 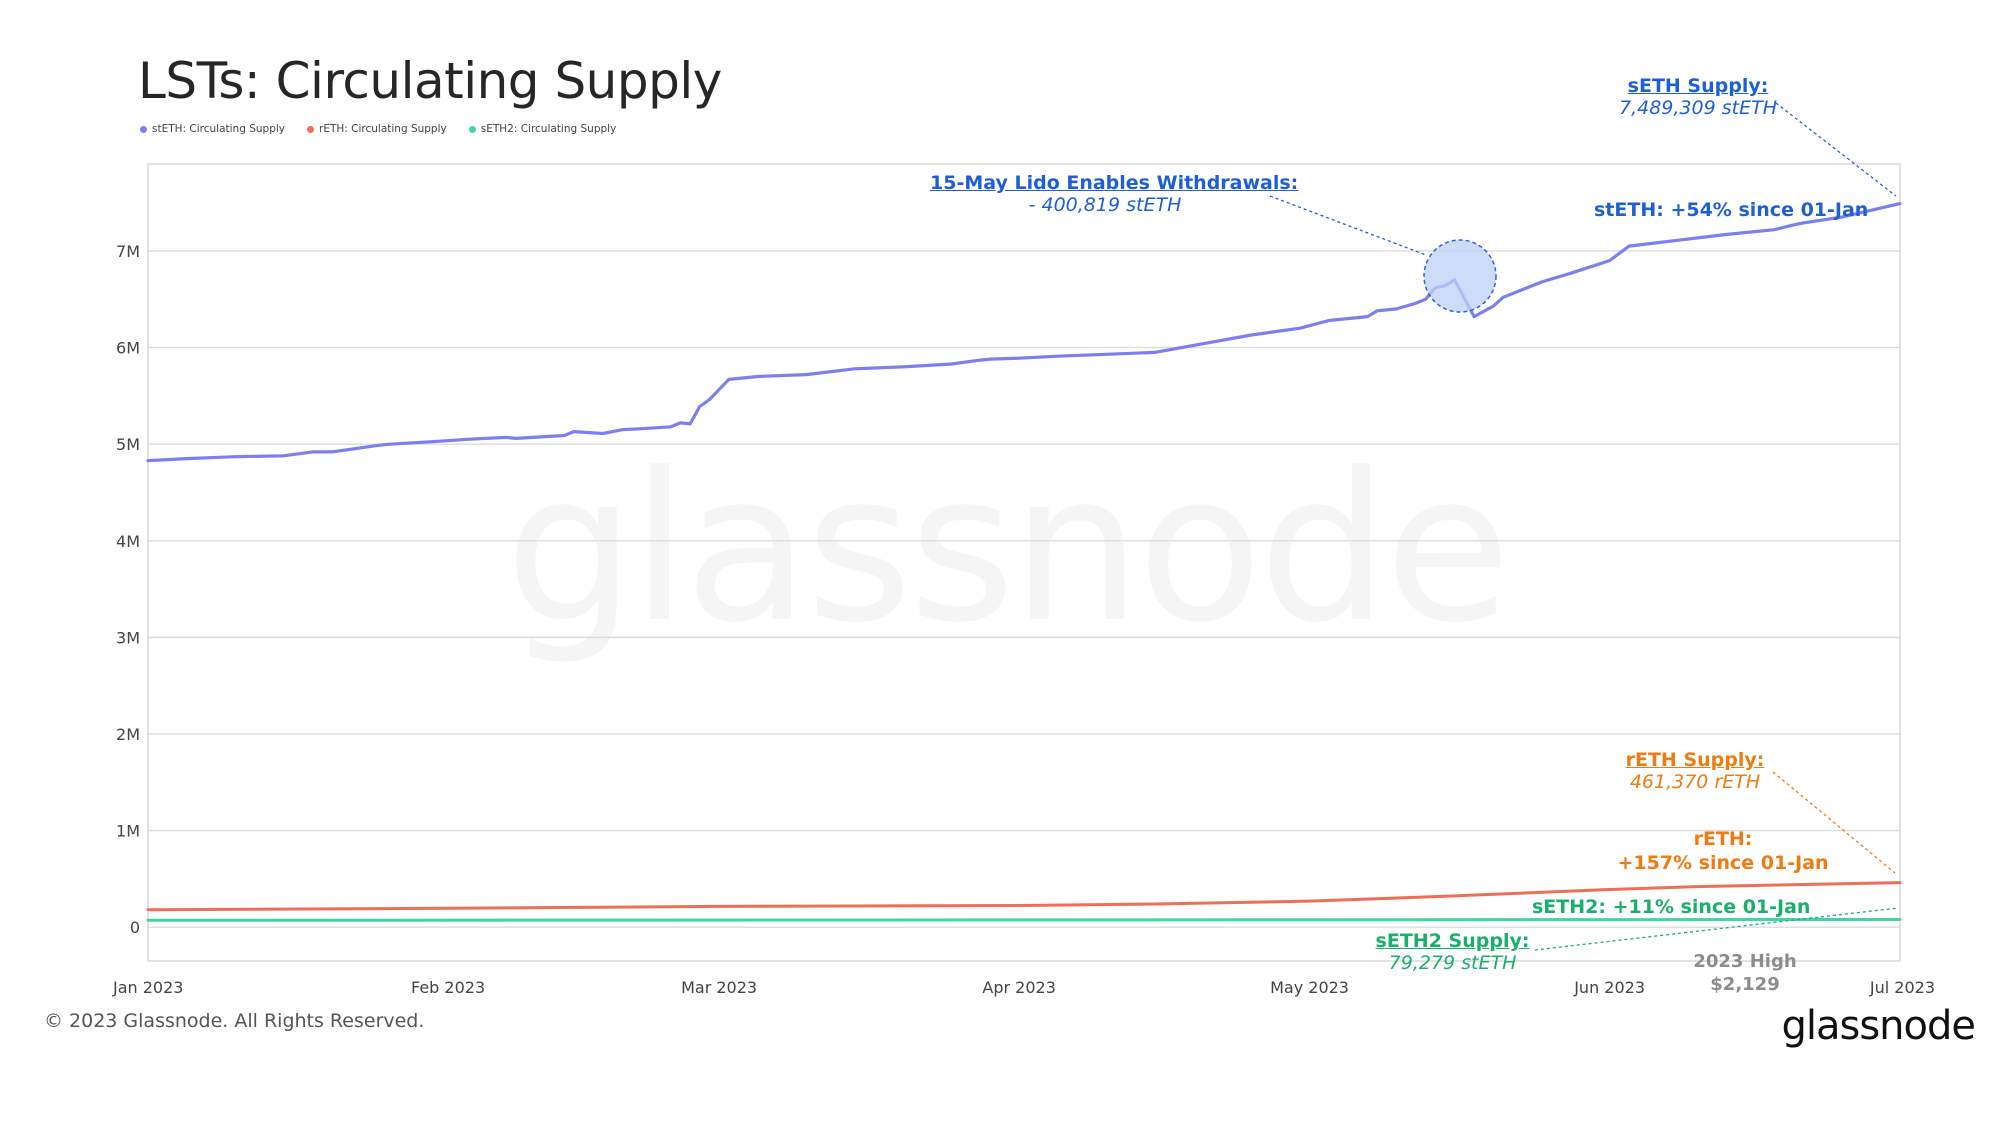 I want to click on series-line-seth2, so click(x=1024, y=920).